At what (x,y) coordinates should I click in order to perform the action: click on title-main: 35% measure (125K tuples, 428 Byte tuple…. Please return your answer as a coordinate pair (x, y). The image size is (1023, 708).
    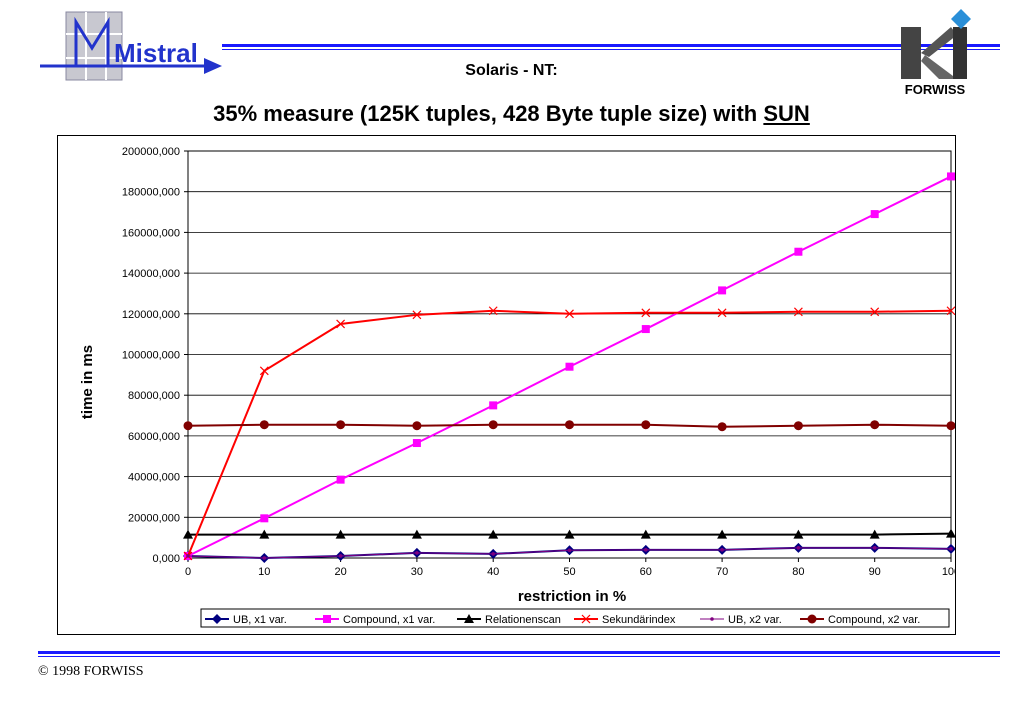
    Looking at the image, I should click on (488, 113).